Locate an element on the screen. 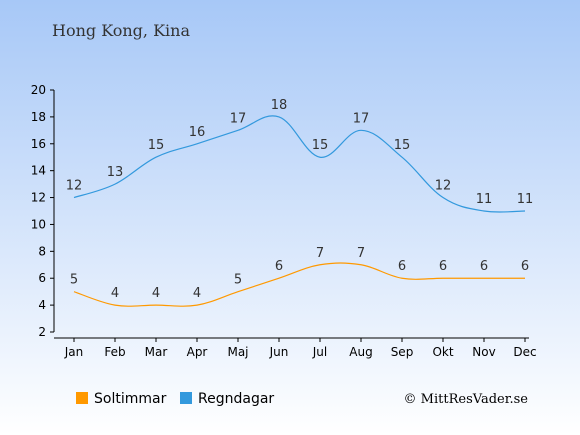 Image resolution: width=580 pixels, height=435 pixels. y-tick-label: 10 is located at coordinates (38, 224).